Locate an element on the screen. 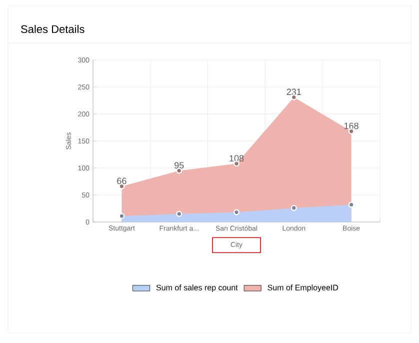 The height and width of the screenshot is (343, 419). chart-title: Sales Details is located at coordinates (52, 29).